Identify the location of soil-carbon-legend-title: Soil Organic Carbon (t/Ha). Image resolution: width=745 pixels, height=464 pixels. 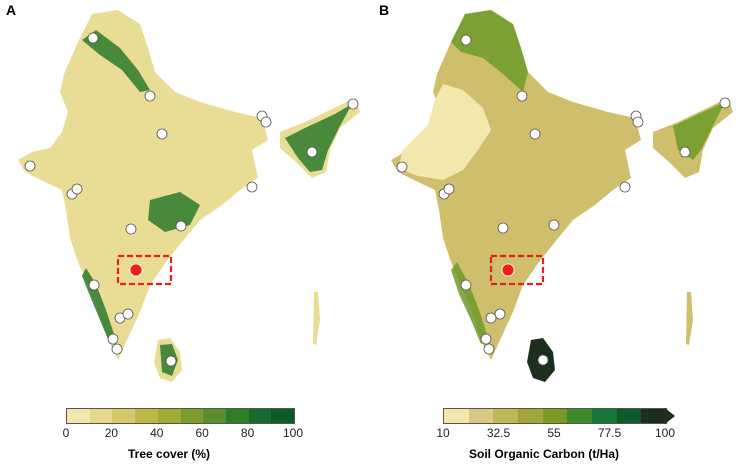
(544, 454).